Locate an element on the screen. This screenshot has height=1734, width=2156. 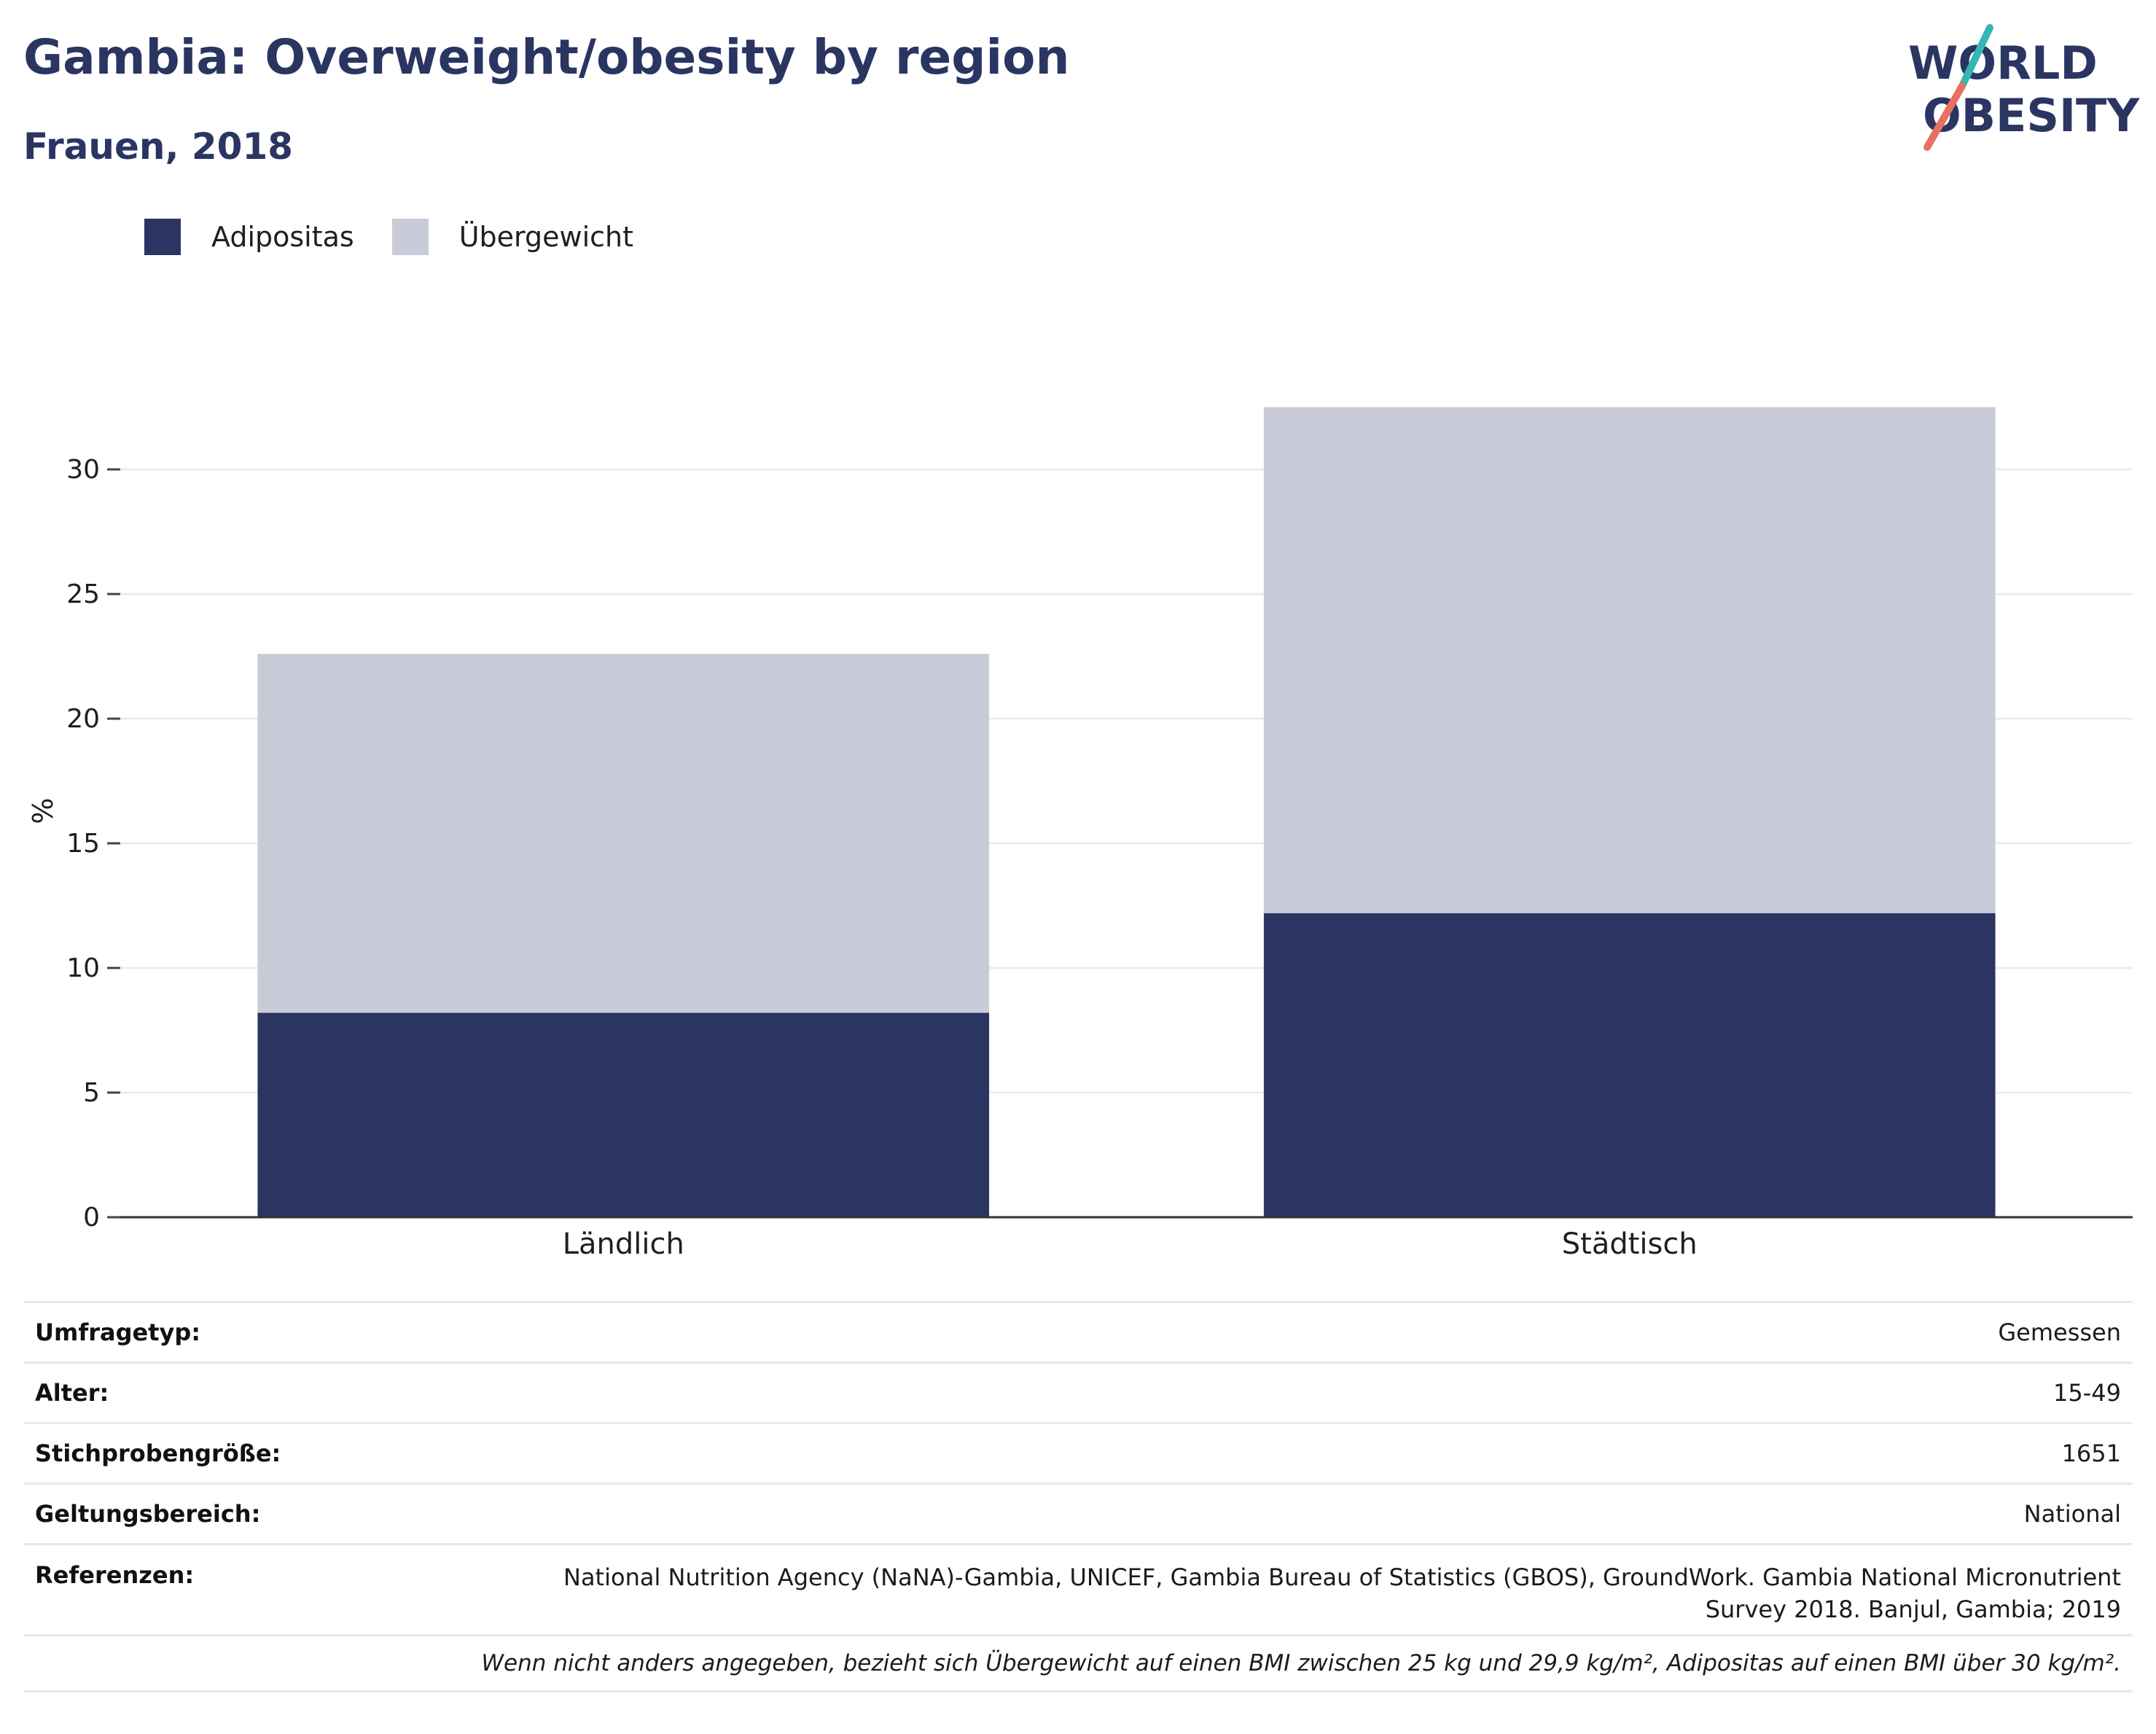
metadata-value: National is located at coordinates (2072, 1514).